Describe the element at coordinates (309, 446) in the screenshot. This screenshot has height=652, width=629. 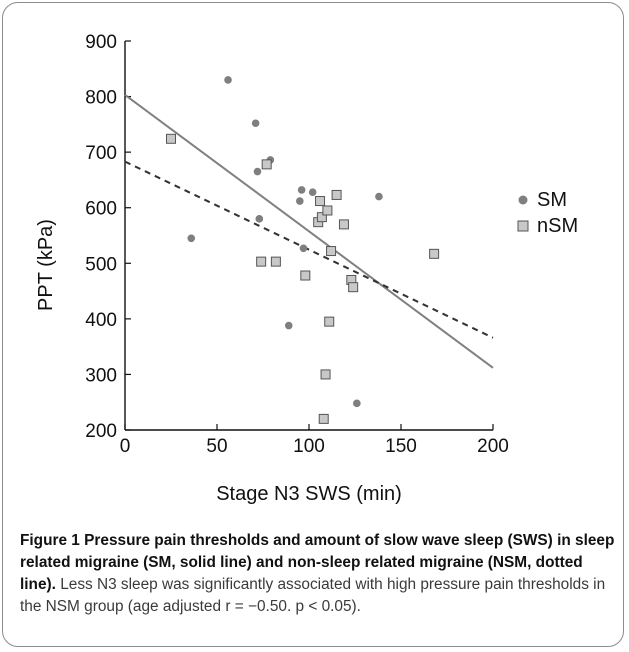
I see `x-tick-label: 100` at that location.